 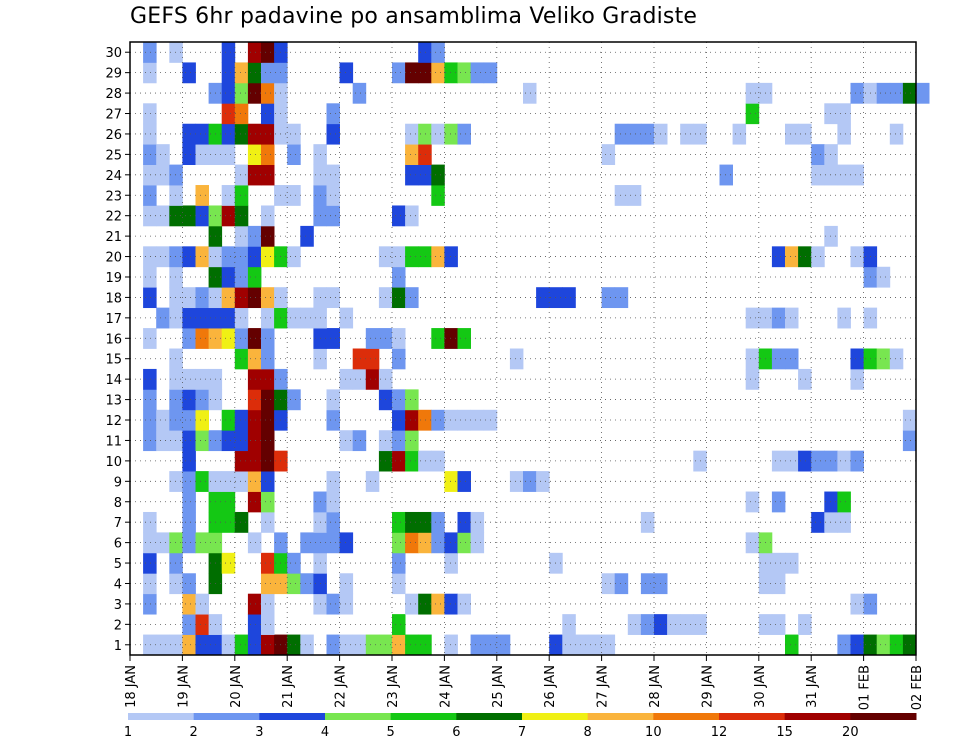 What do you see at coordinates (588, 732) in the screenshot?
I see `legend-label: 8` at bounding box center [588, 732].